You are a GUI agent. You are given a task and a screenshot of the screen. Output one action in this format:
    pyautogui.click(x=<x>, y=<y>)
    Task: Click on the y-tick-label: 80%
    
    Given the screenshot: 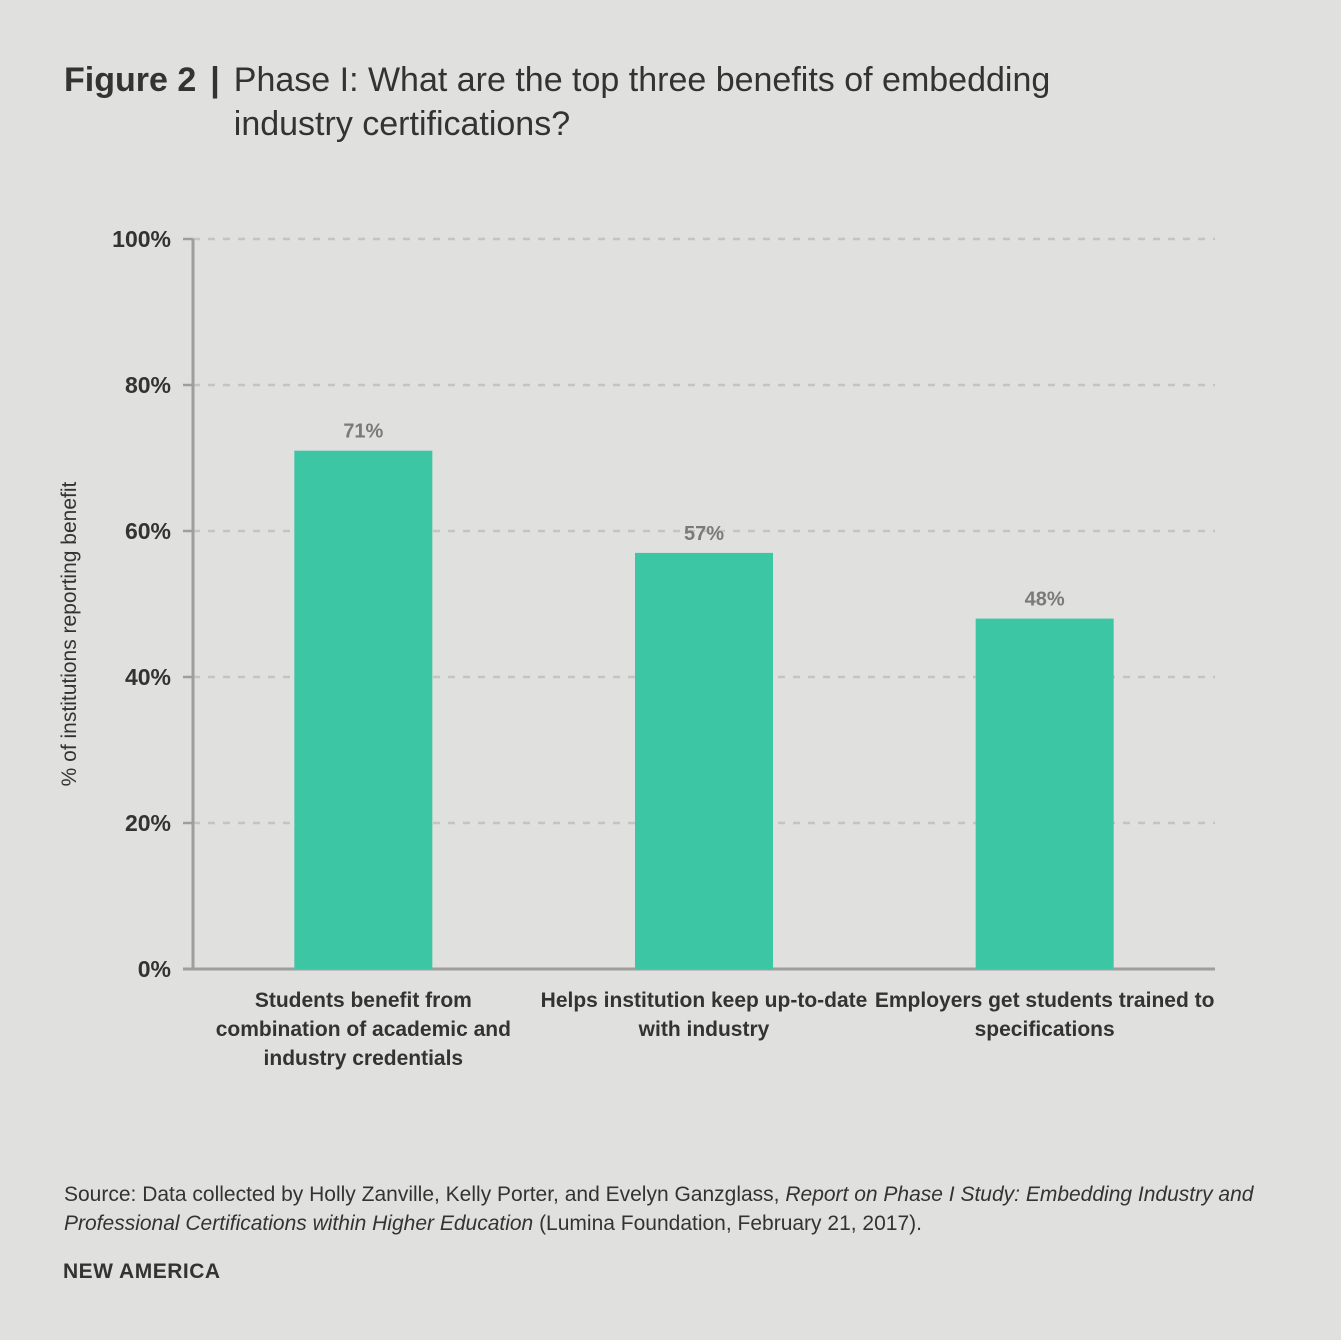 What is the action you would take?
    pyautogui.click(x=148, y=385)
    